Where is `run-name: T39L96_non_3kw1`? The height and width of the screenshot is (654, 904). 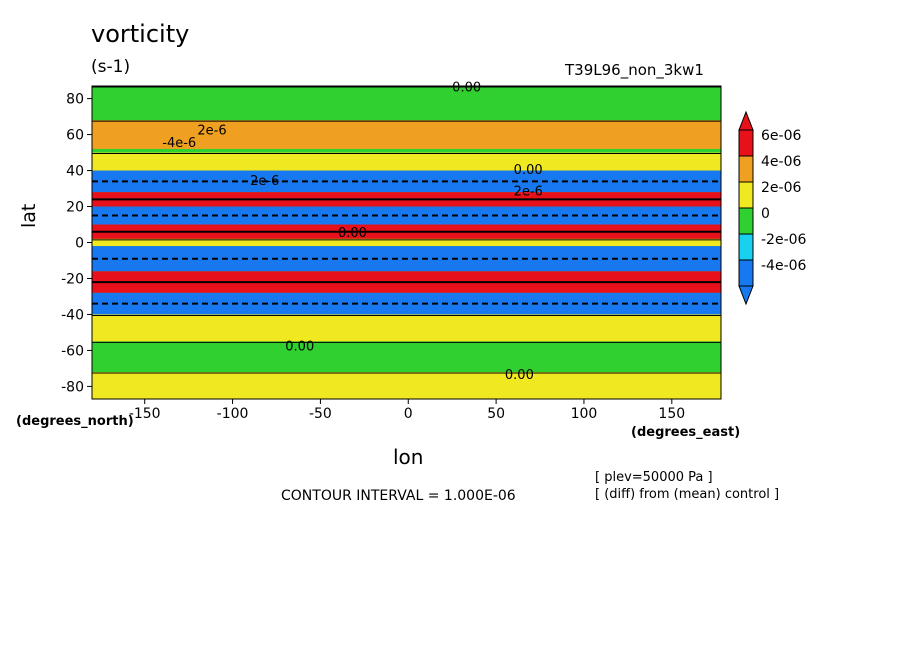
run-name: T39L96_non_3kw1 is located at coordinates (634, 70).